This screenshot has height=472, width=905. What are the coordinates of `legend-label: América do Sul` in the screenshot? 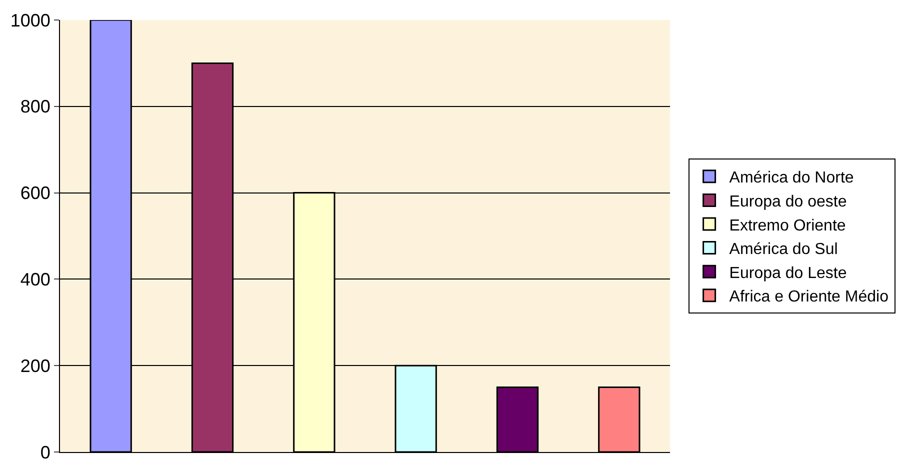 It's located at (783, 249).